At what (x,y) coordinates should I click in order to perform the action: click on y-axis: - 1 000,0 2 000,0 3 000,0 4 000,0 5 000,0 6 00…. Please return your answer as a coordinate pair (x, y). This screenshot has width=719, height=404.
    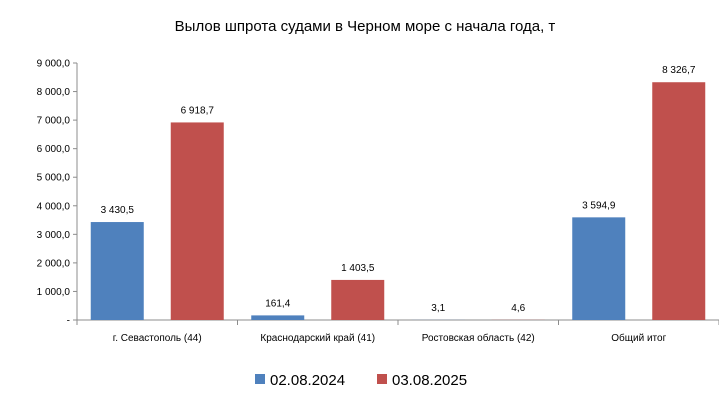
    Looking at the image, I should click on (57, 193).